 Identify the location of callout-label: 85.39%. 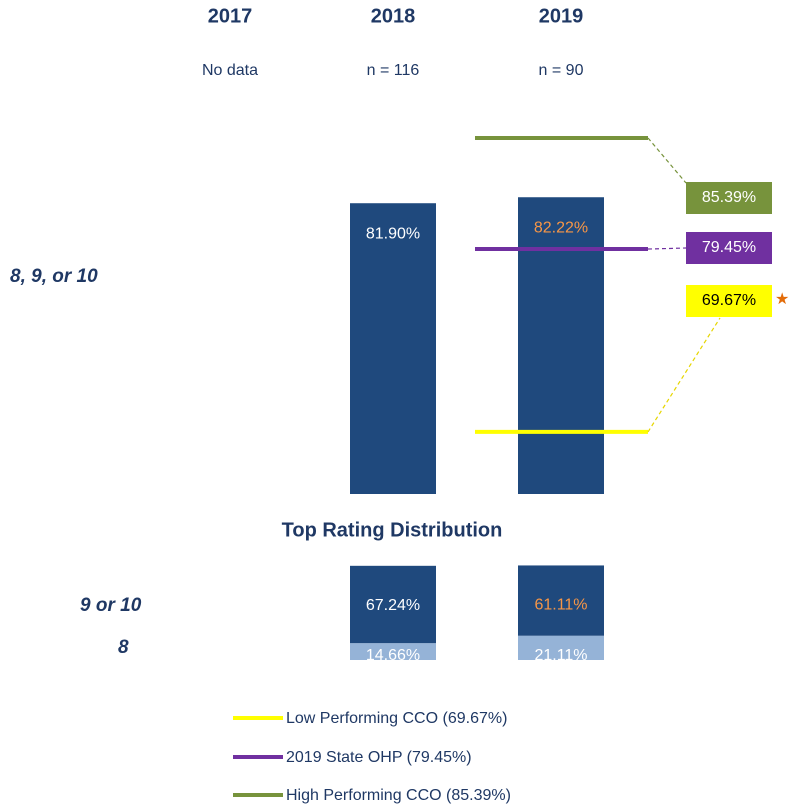
(729, 197).